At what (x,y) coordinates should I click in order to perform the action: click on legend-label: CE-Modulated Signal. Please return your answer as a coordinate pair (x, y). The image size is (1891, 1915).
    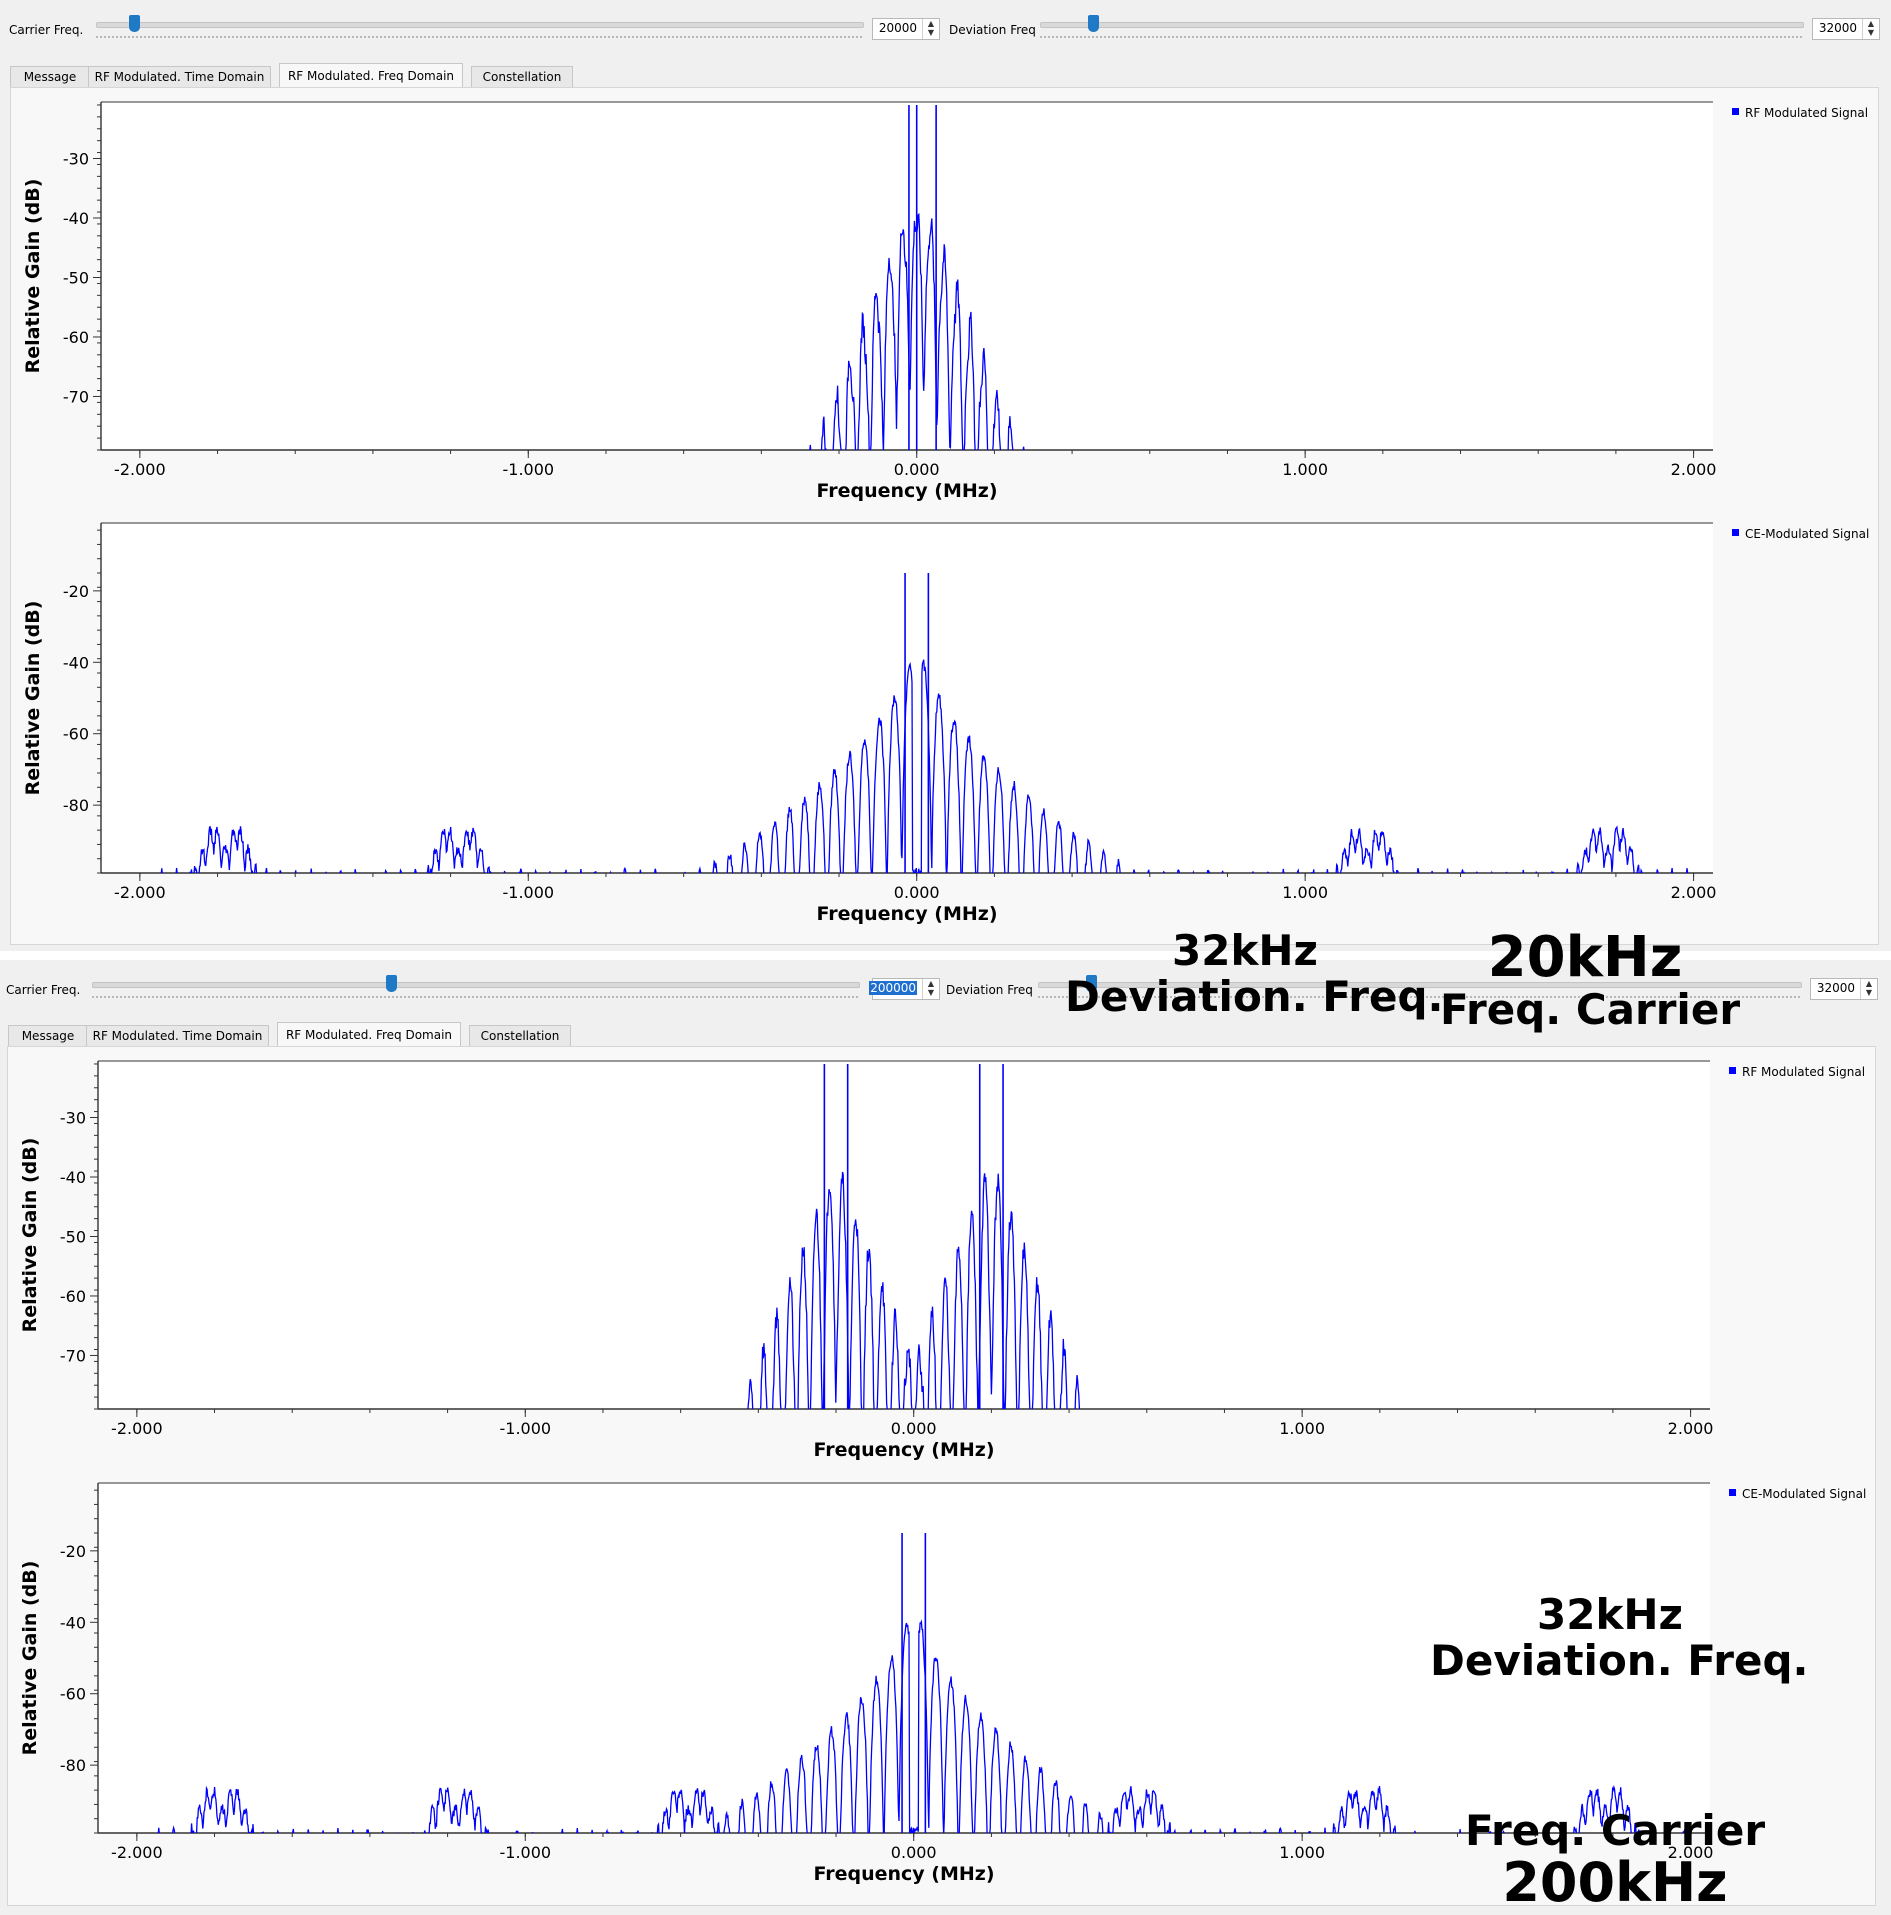
    Looking at the image, I should click on (1807, 534).